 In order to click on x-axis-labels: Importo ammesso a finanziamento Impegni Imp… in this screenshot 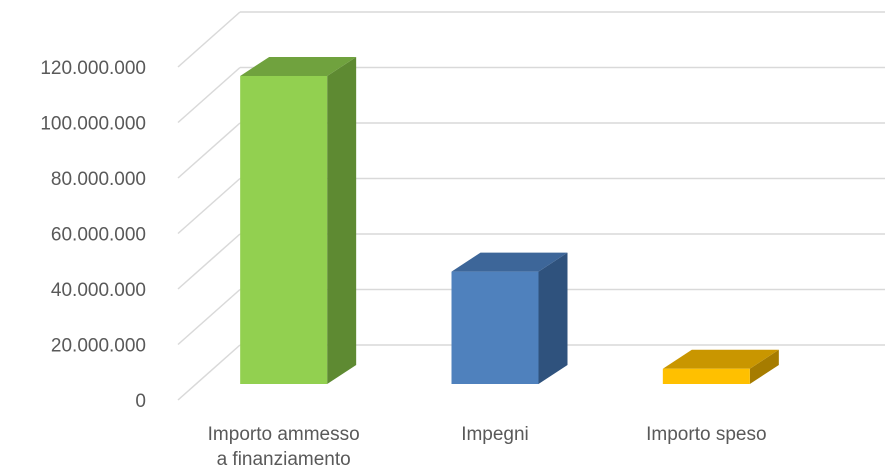, I will do `click(487, 445)`.